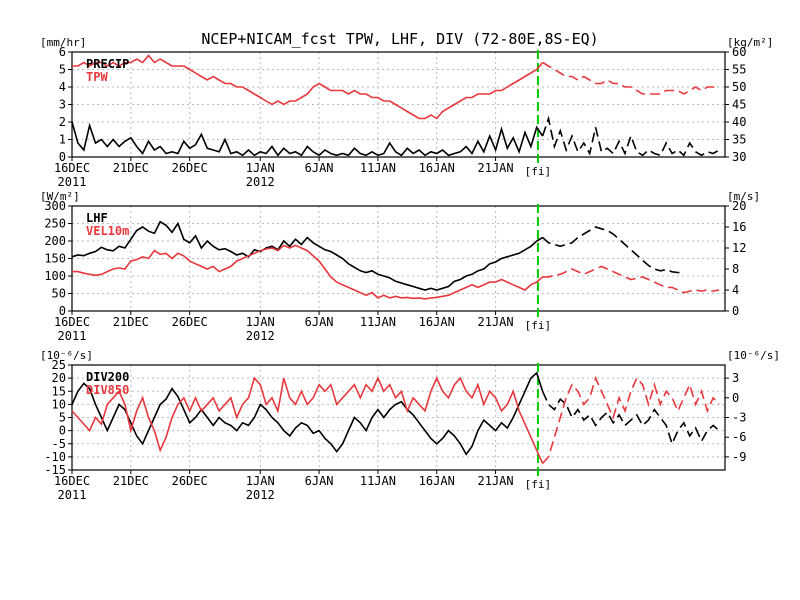 The height and width of the screenshot is (600, 800). Describe the element at coordinates (59, 294) in the screenshot. I see `y-tick-label-left: 50` at that location.